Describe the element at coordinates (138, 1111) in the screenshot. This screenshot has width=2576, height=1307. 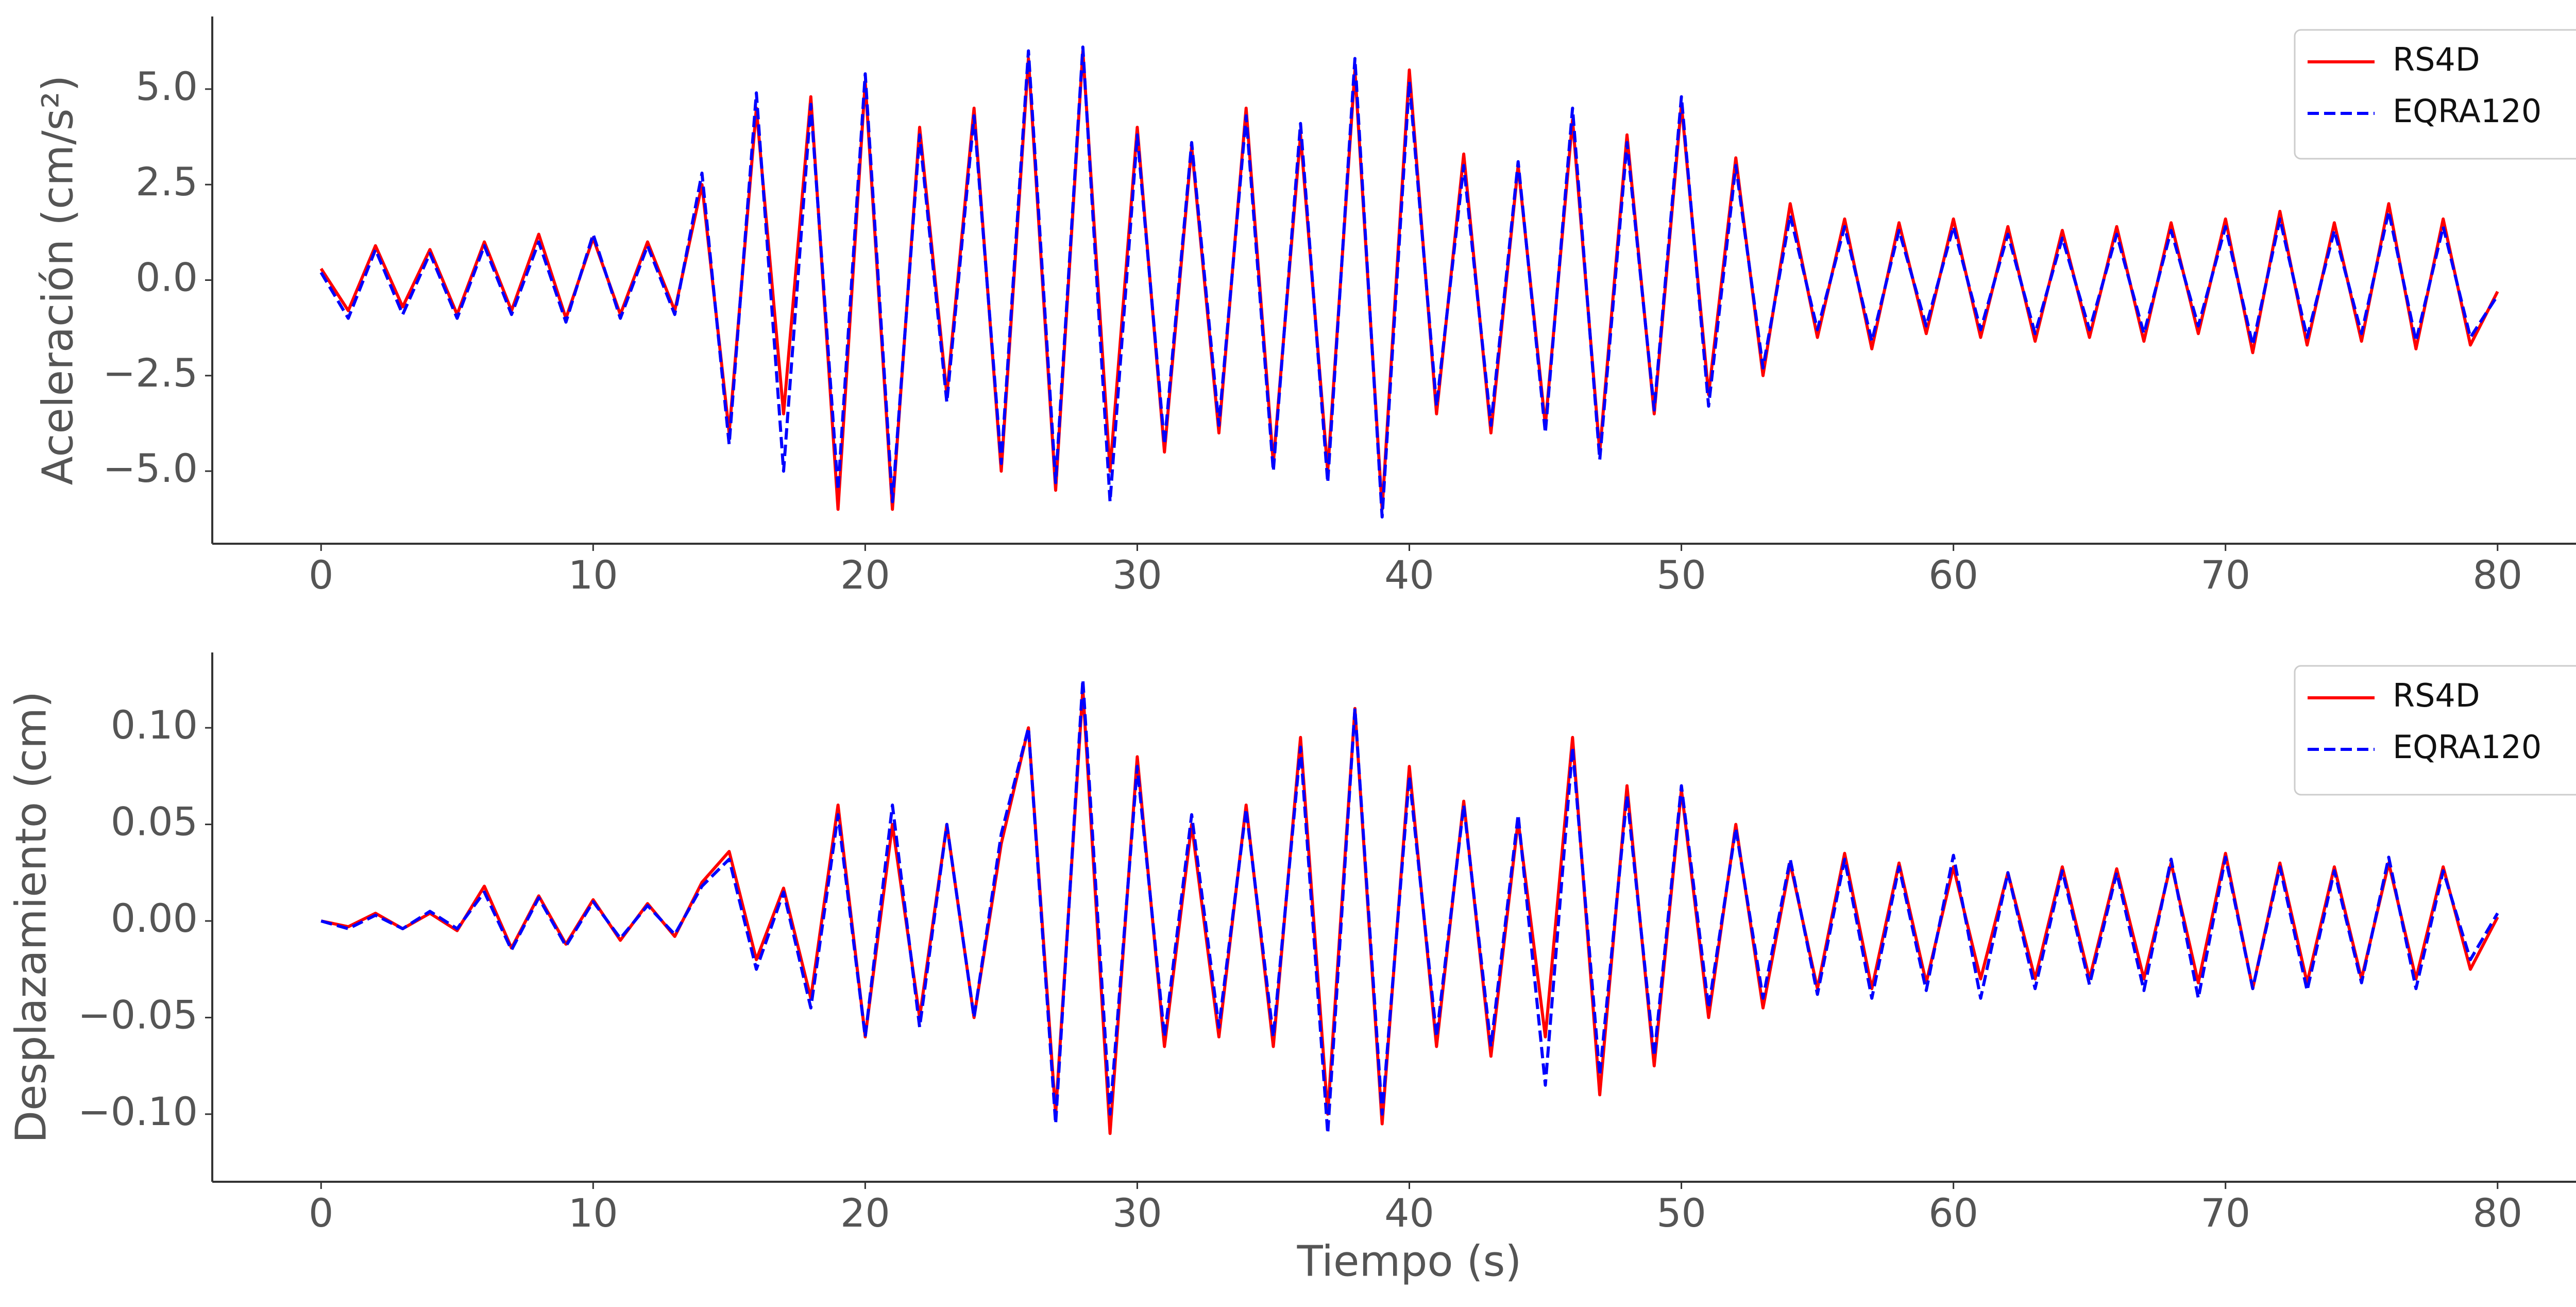
I see `y-tick-label: −0.10` at that location.